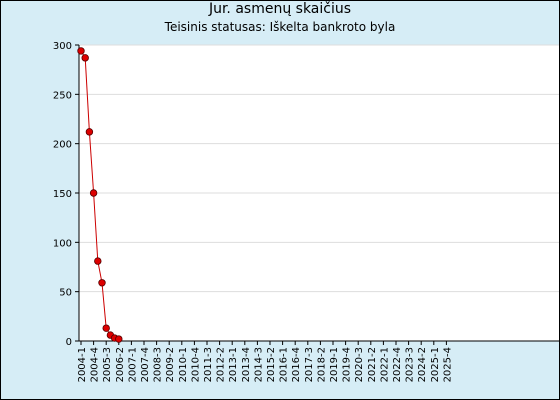  Describe the element at coordinates (62, 46) in the screenshot. I see `y-tick-label: 300` at that location.